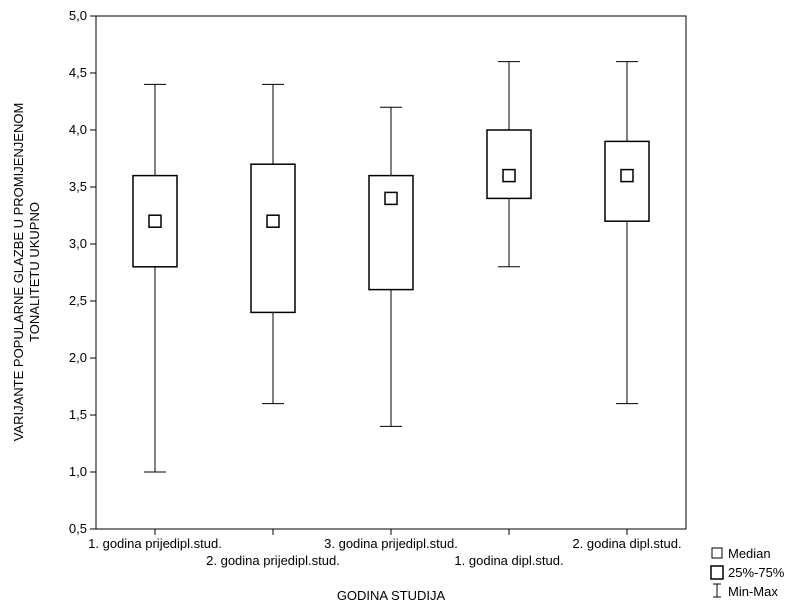 This screenshot has height=607, width=805. Describe the element at coordinates (749, 553) in the screenshot. I see `legend-median-label: Median` at that location.